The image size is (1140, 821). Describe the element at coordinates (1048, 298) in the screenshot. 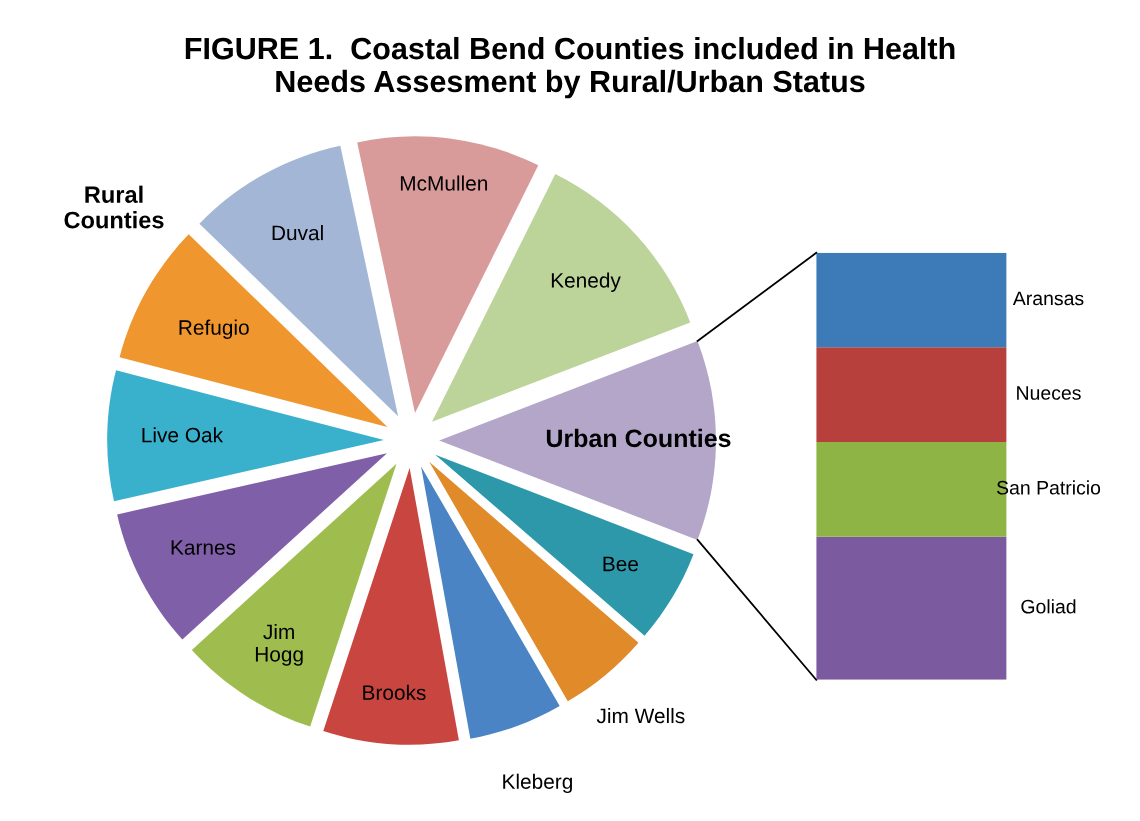

I see `series-label: Aransas` at that location.